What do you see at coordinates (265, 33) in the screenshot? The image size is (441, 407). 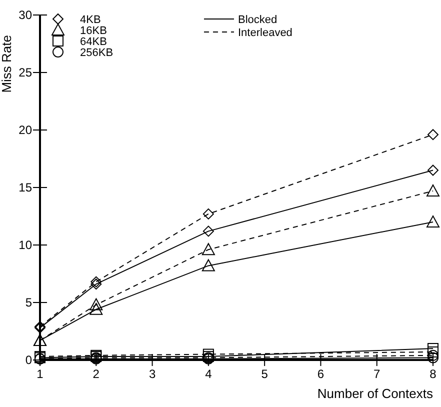 I see `annotation: Interleaved` at bounding box center [265, 33].